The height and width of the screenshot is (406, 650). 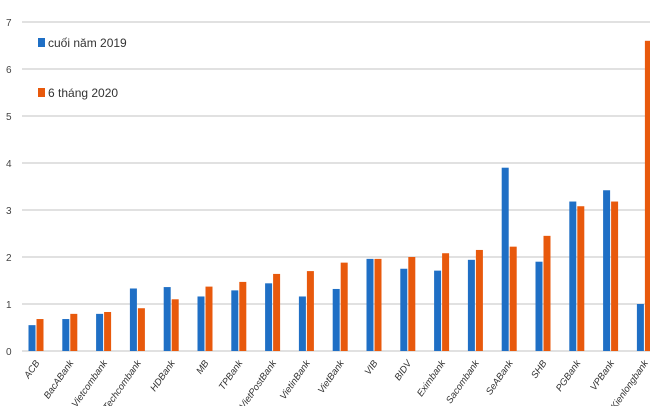 I want to click on bar-2020-Eximbank, so click(x=446, y=302).